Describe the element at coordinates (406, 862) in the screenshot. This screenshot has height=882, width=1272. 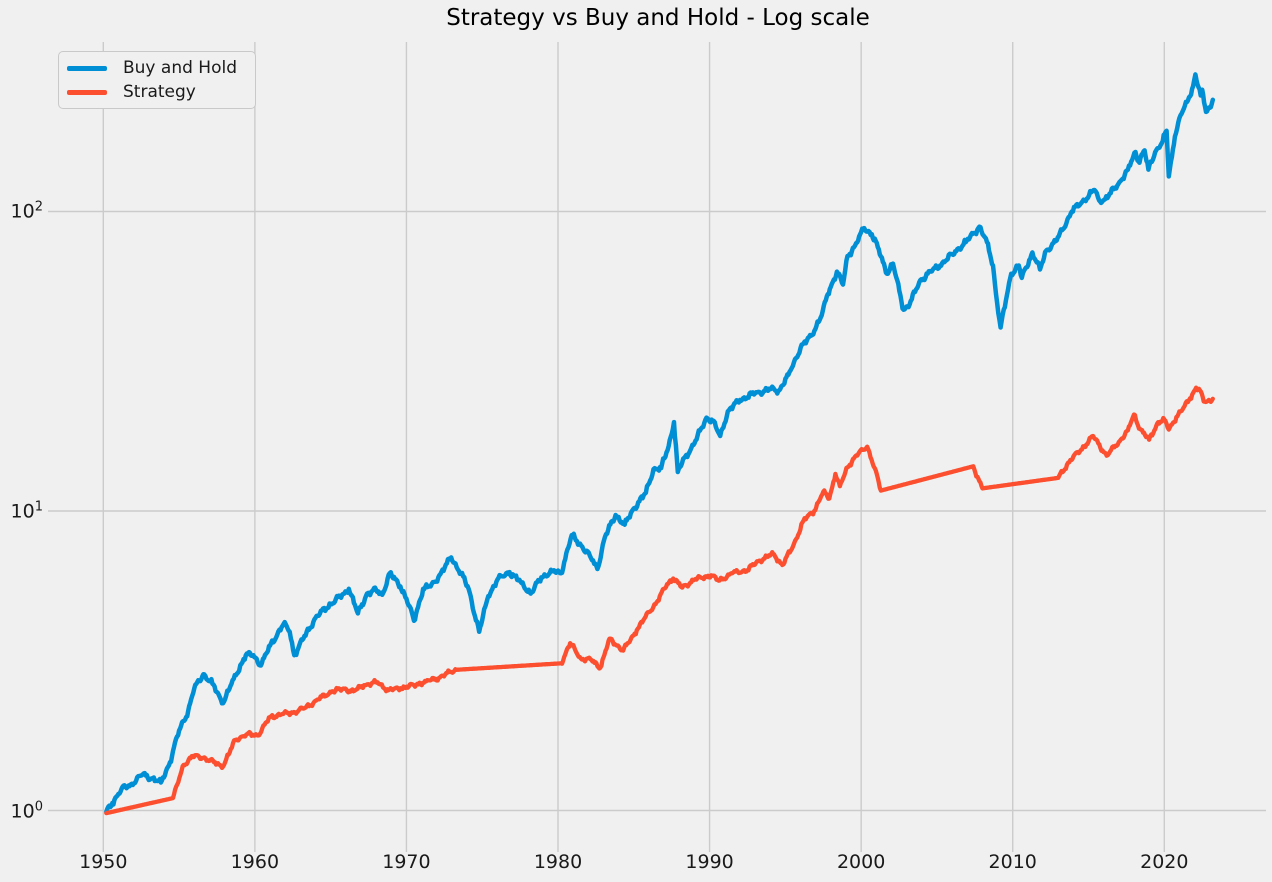
I see `x-tick-label: 1970` at that location.